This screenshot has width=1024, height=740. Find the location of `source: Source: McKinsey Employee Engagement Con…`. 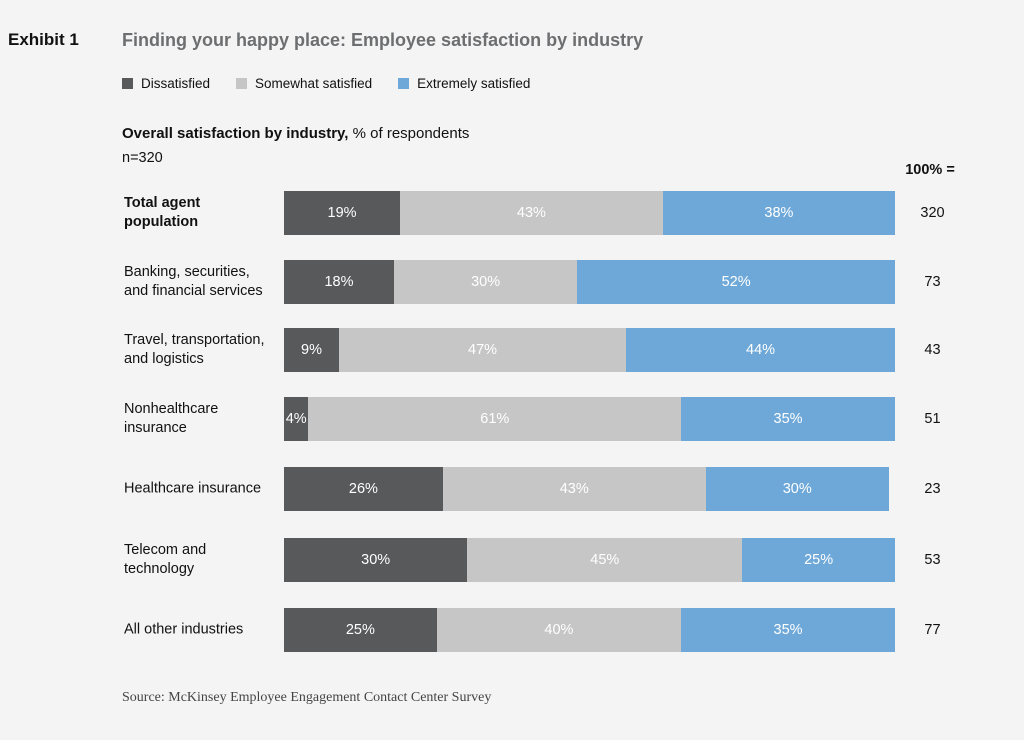

source: Source: McKinsey Employee Engagement Con… is located at coordinates (307, 697).